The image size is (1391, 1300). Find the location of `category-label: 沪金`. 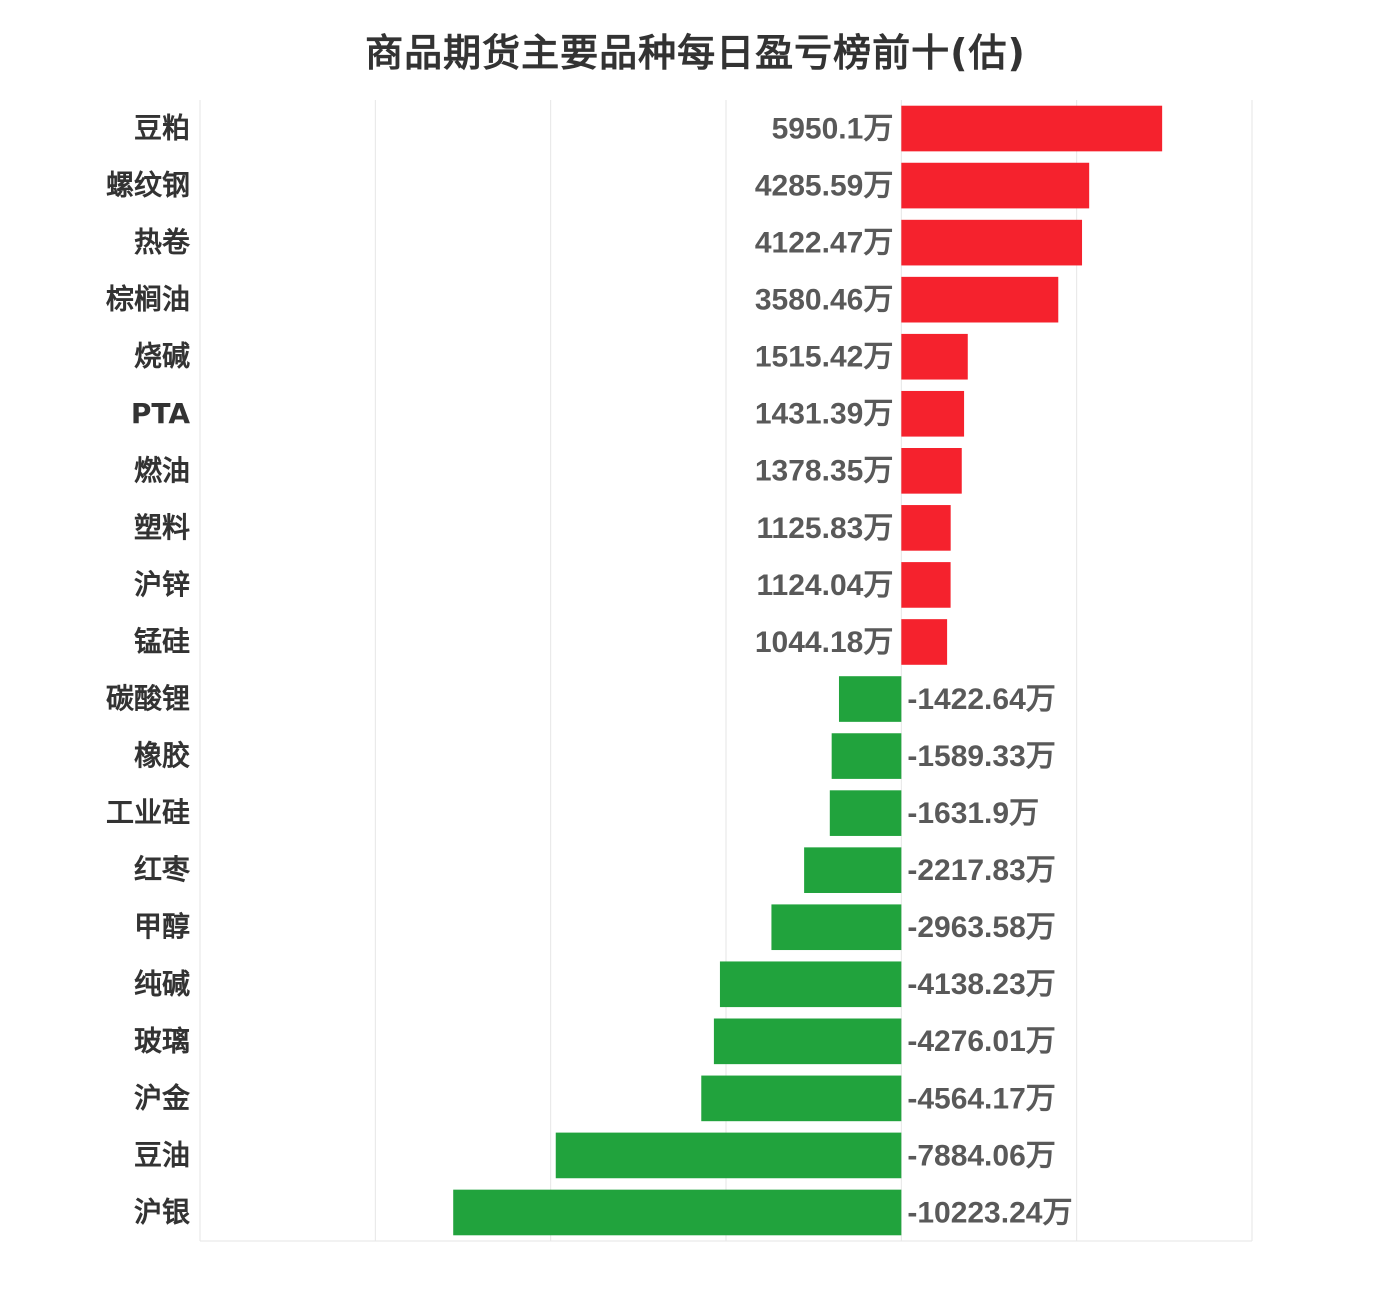

category-label: 沪金 is located at coordinates (162, 1097).